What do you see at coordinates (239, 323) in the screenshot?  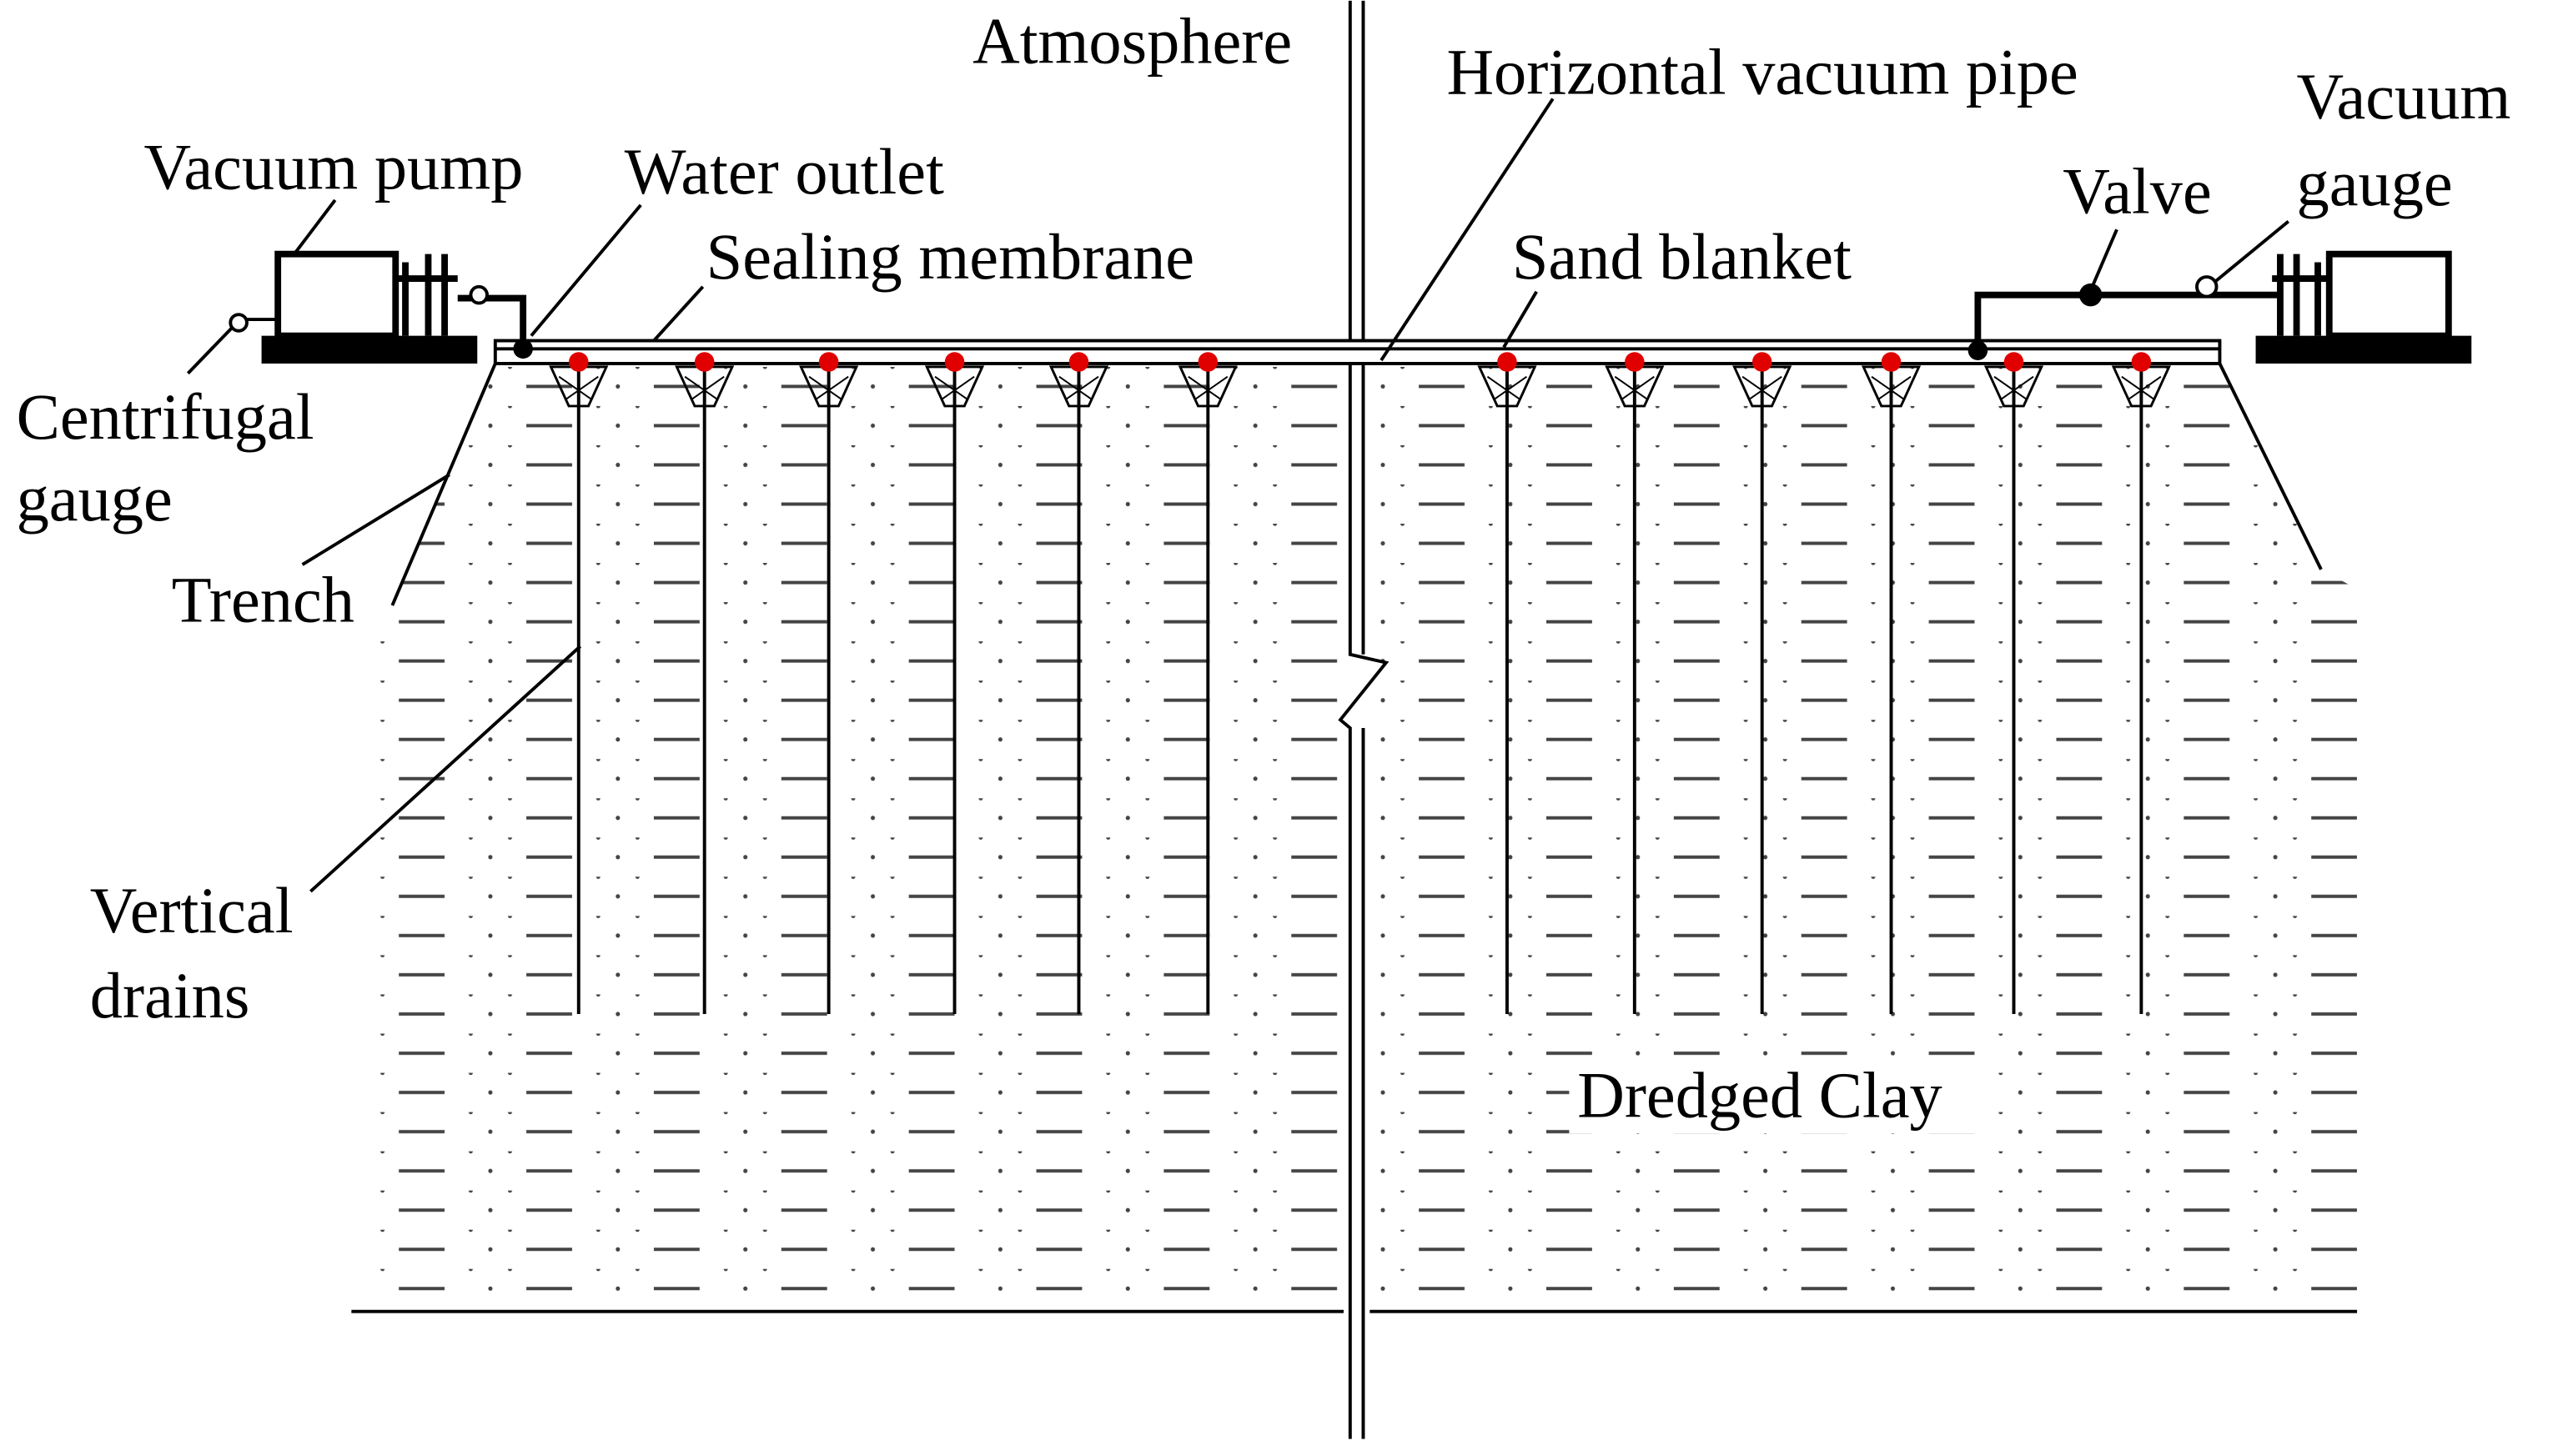 I see `centrifugal-gauge` at bounding box center [239, 323].